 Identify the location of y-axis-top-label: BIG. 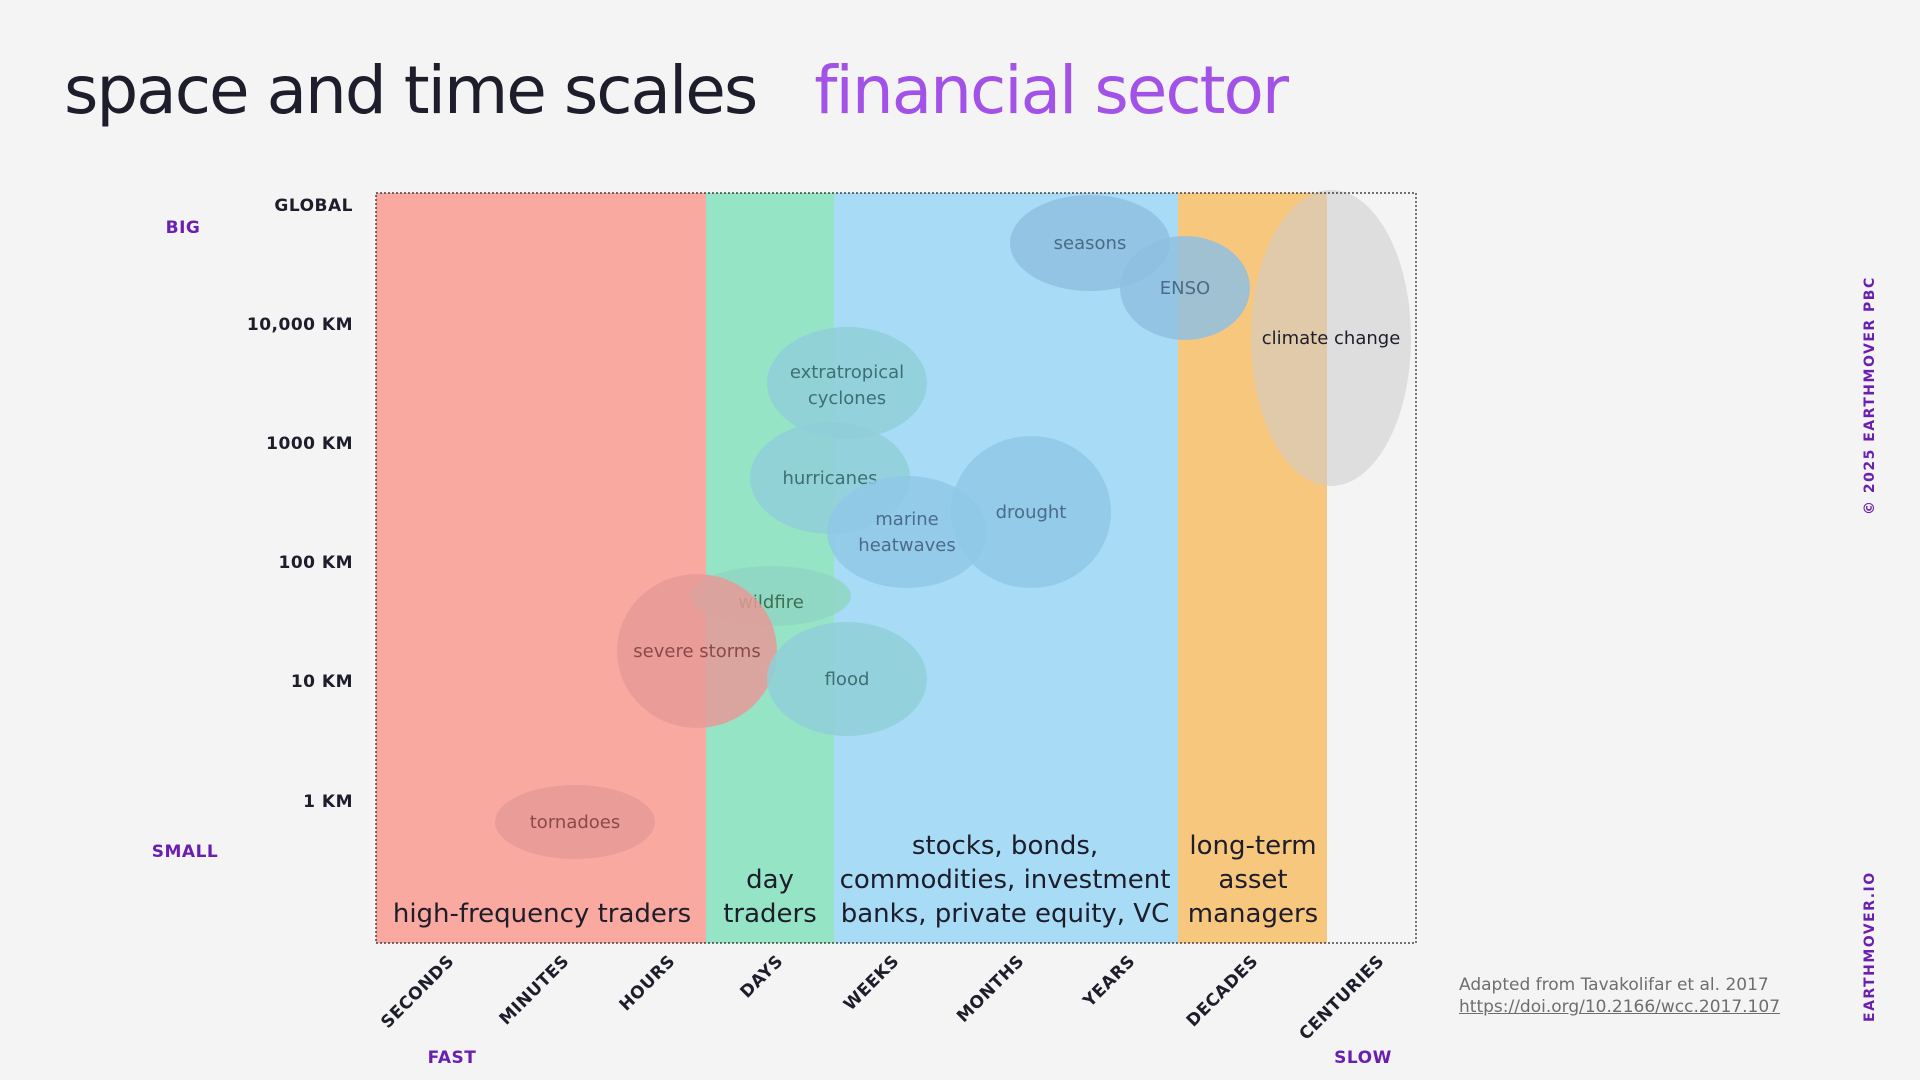
(183, 228).